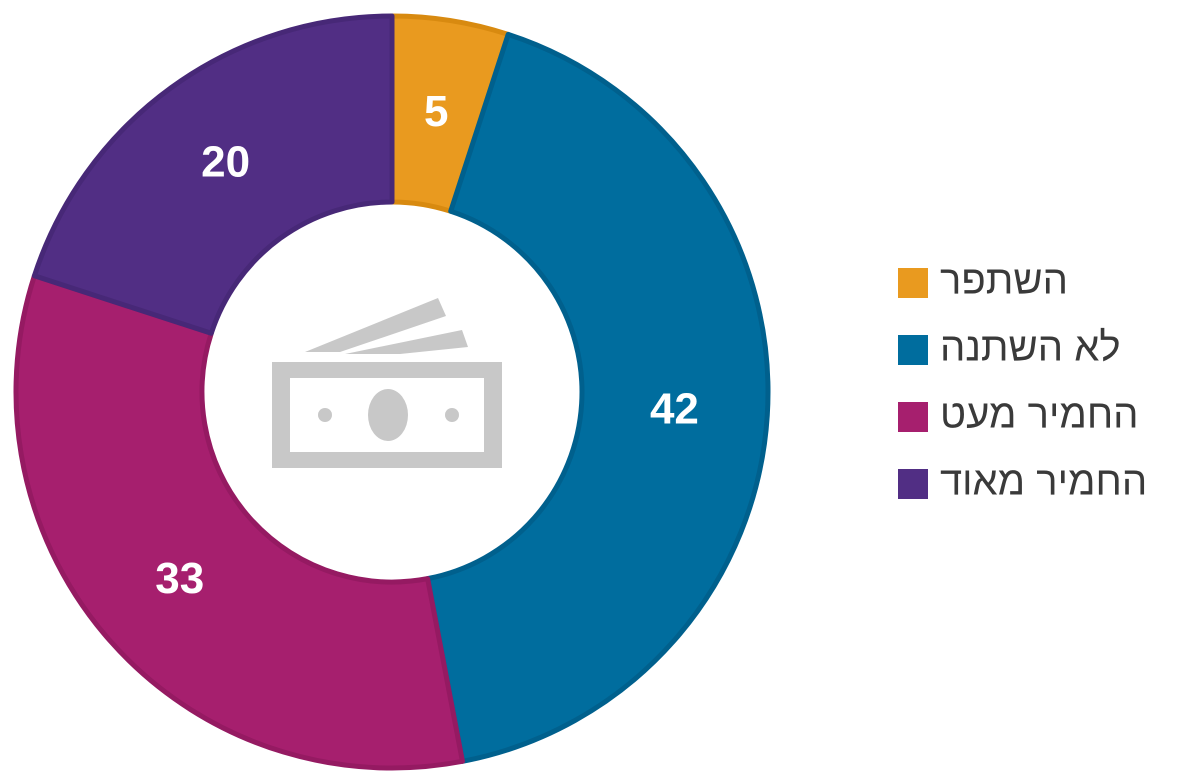 This screenshot has width=1200, height=772. What do you see at coordinates (387, 383) in the screenshot?
I see `money-icon` at bounding box center [387, 383].